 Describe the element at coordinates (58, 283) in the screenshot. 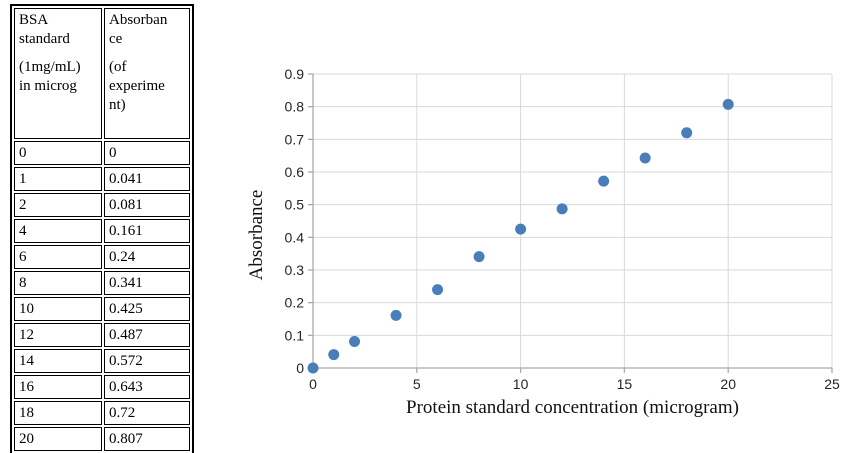

I see `bsa-standard-cell: 8` at that location.